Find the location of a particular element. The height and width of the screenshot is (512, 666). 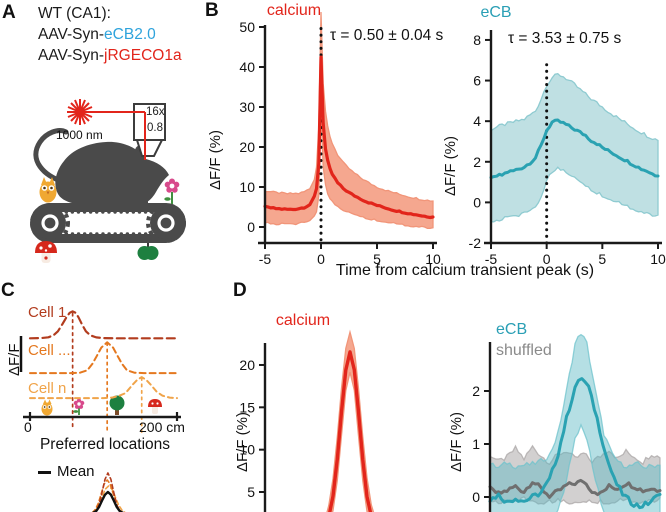

cell-1-curve is located at coordinates (103, 325).